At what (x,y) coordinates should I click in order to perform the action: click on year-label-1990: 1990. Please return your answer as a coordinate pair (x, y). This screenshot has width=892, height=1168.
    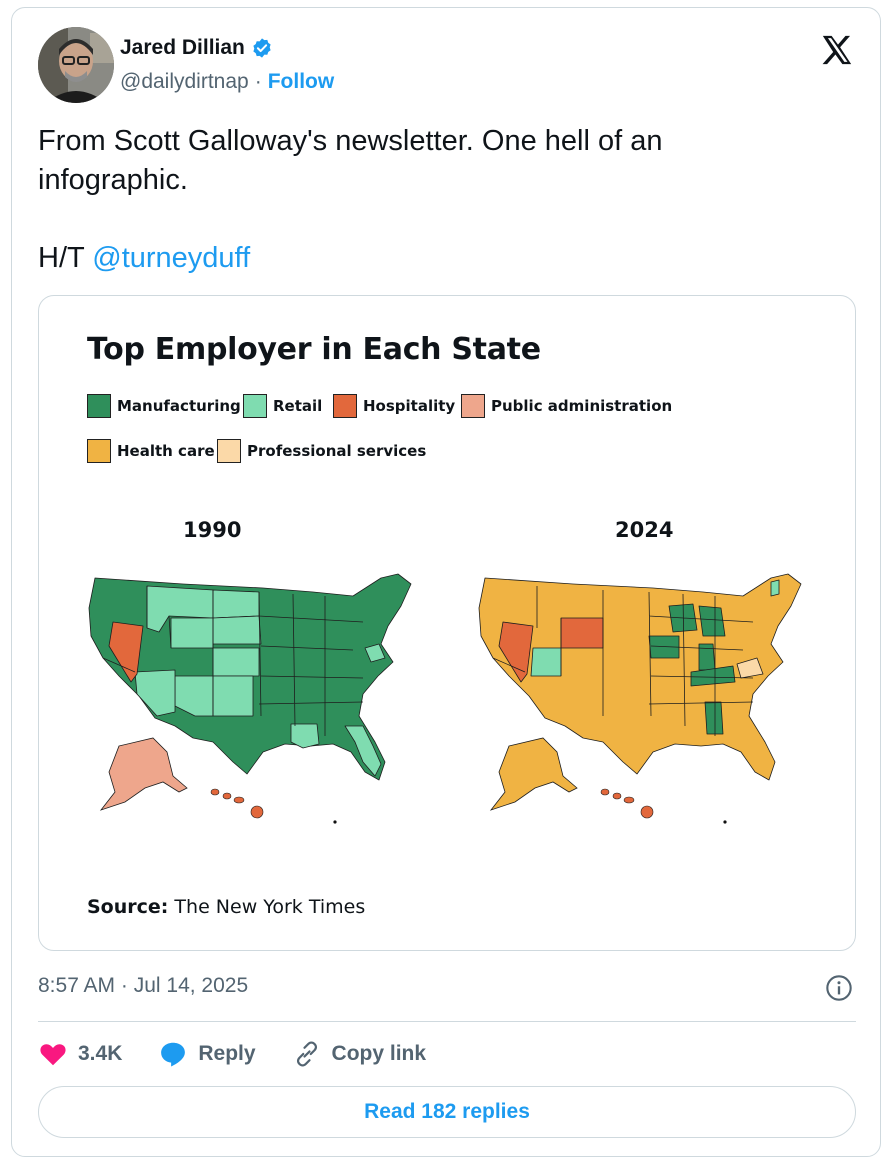
    Looking at the image, I should click on (212, 530).